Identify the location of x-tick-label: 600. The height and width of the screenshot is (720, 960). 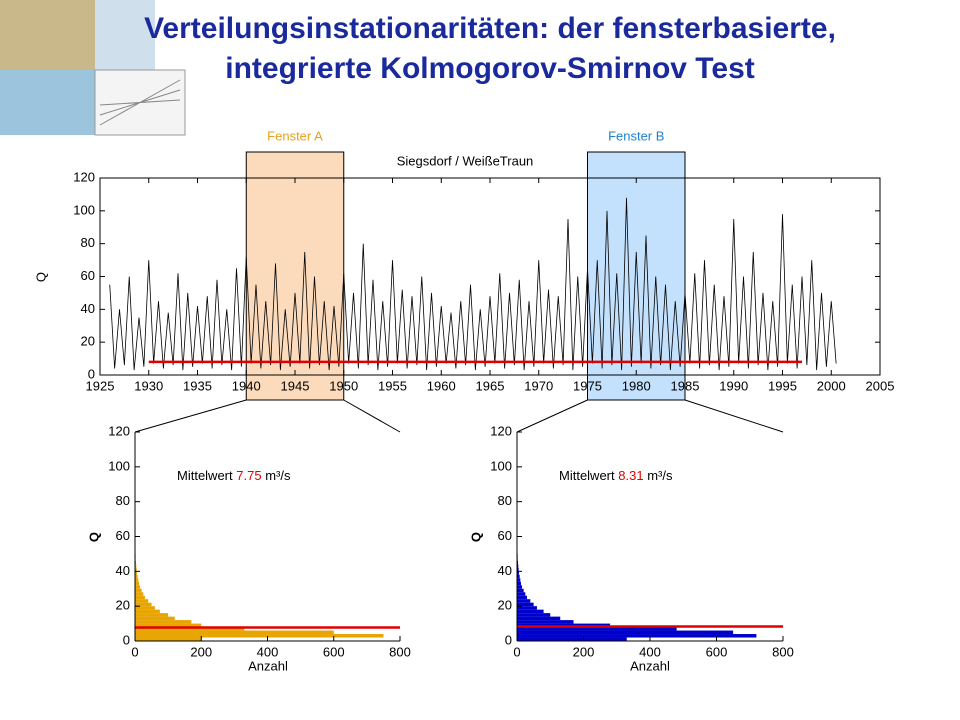
(717, 651).